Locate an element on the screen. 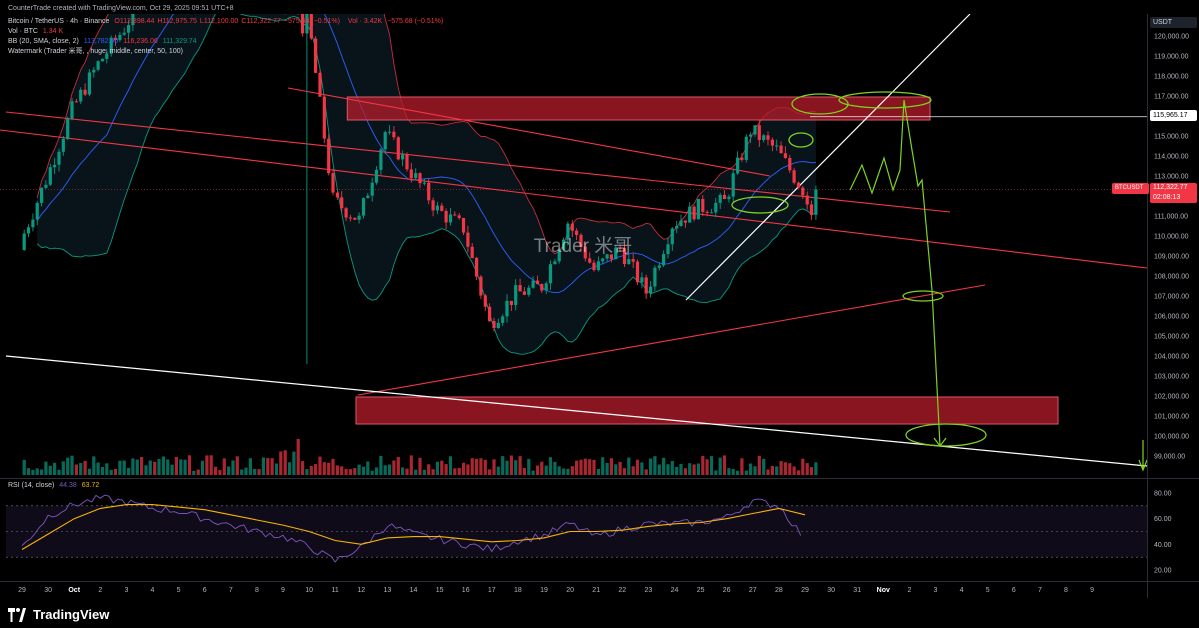 The width and height of the screenshot is (1199, 628). tradingview-logo: TradingView is located at coordinates (57, 614).